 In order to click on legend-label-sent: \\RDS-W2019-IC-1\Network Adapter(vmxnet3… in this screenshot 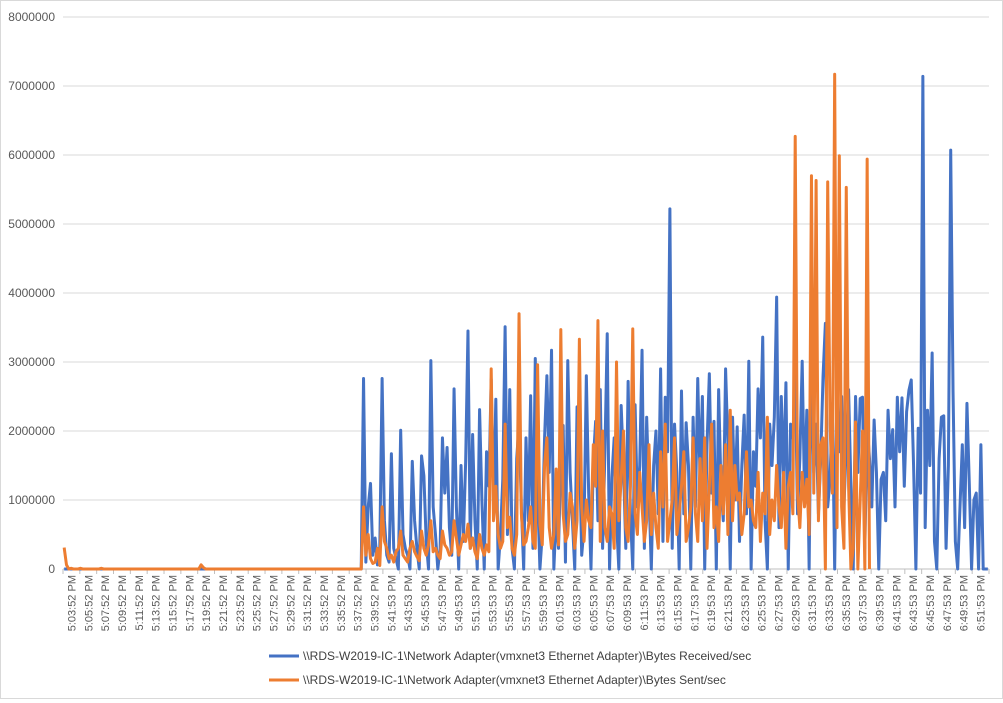, I will do `click(514, 680)`.